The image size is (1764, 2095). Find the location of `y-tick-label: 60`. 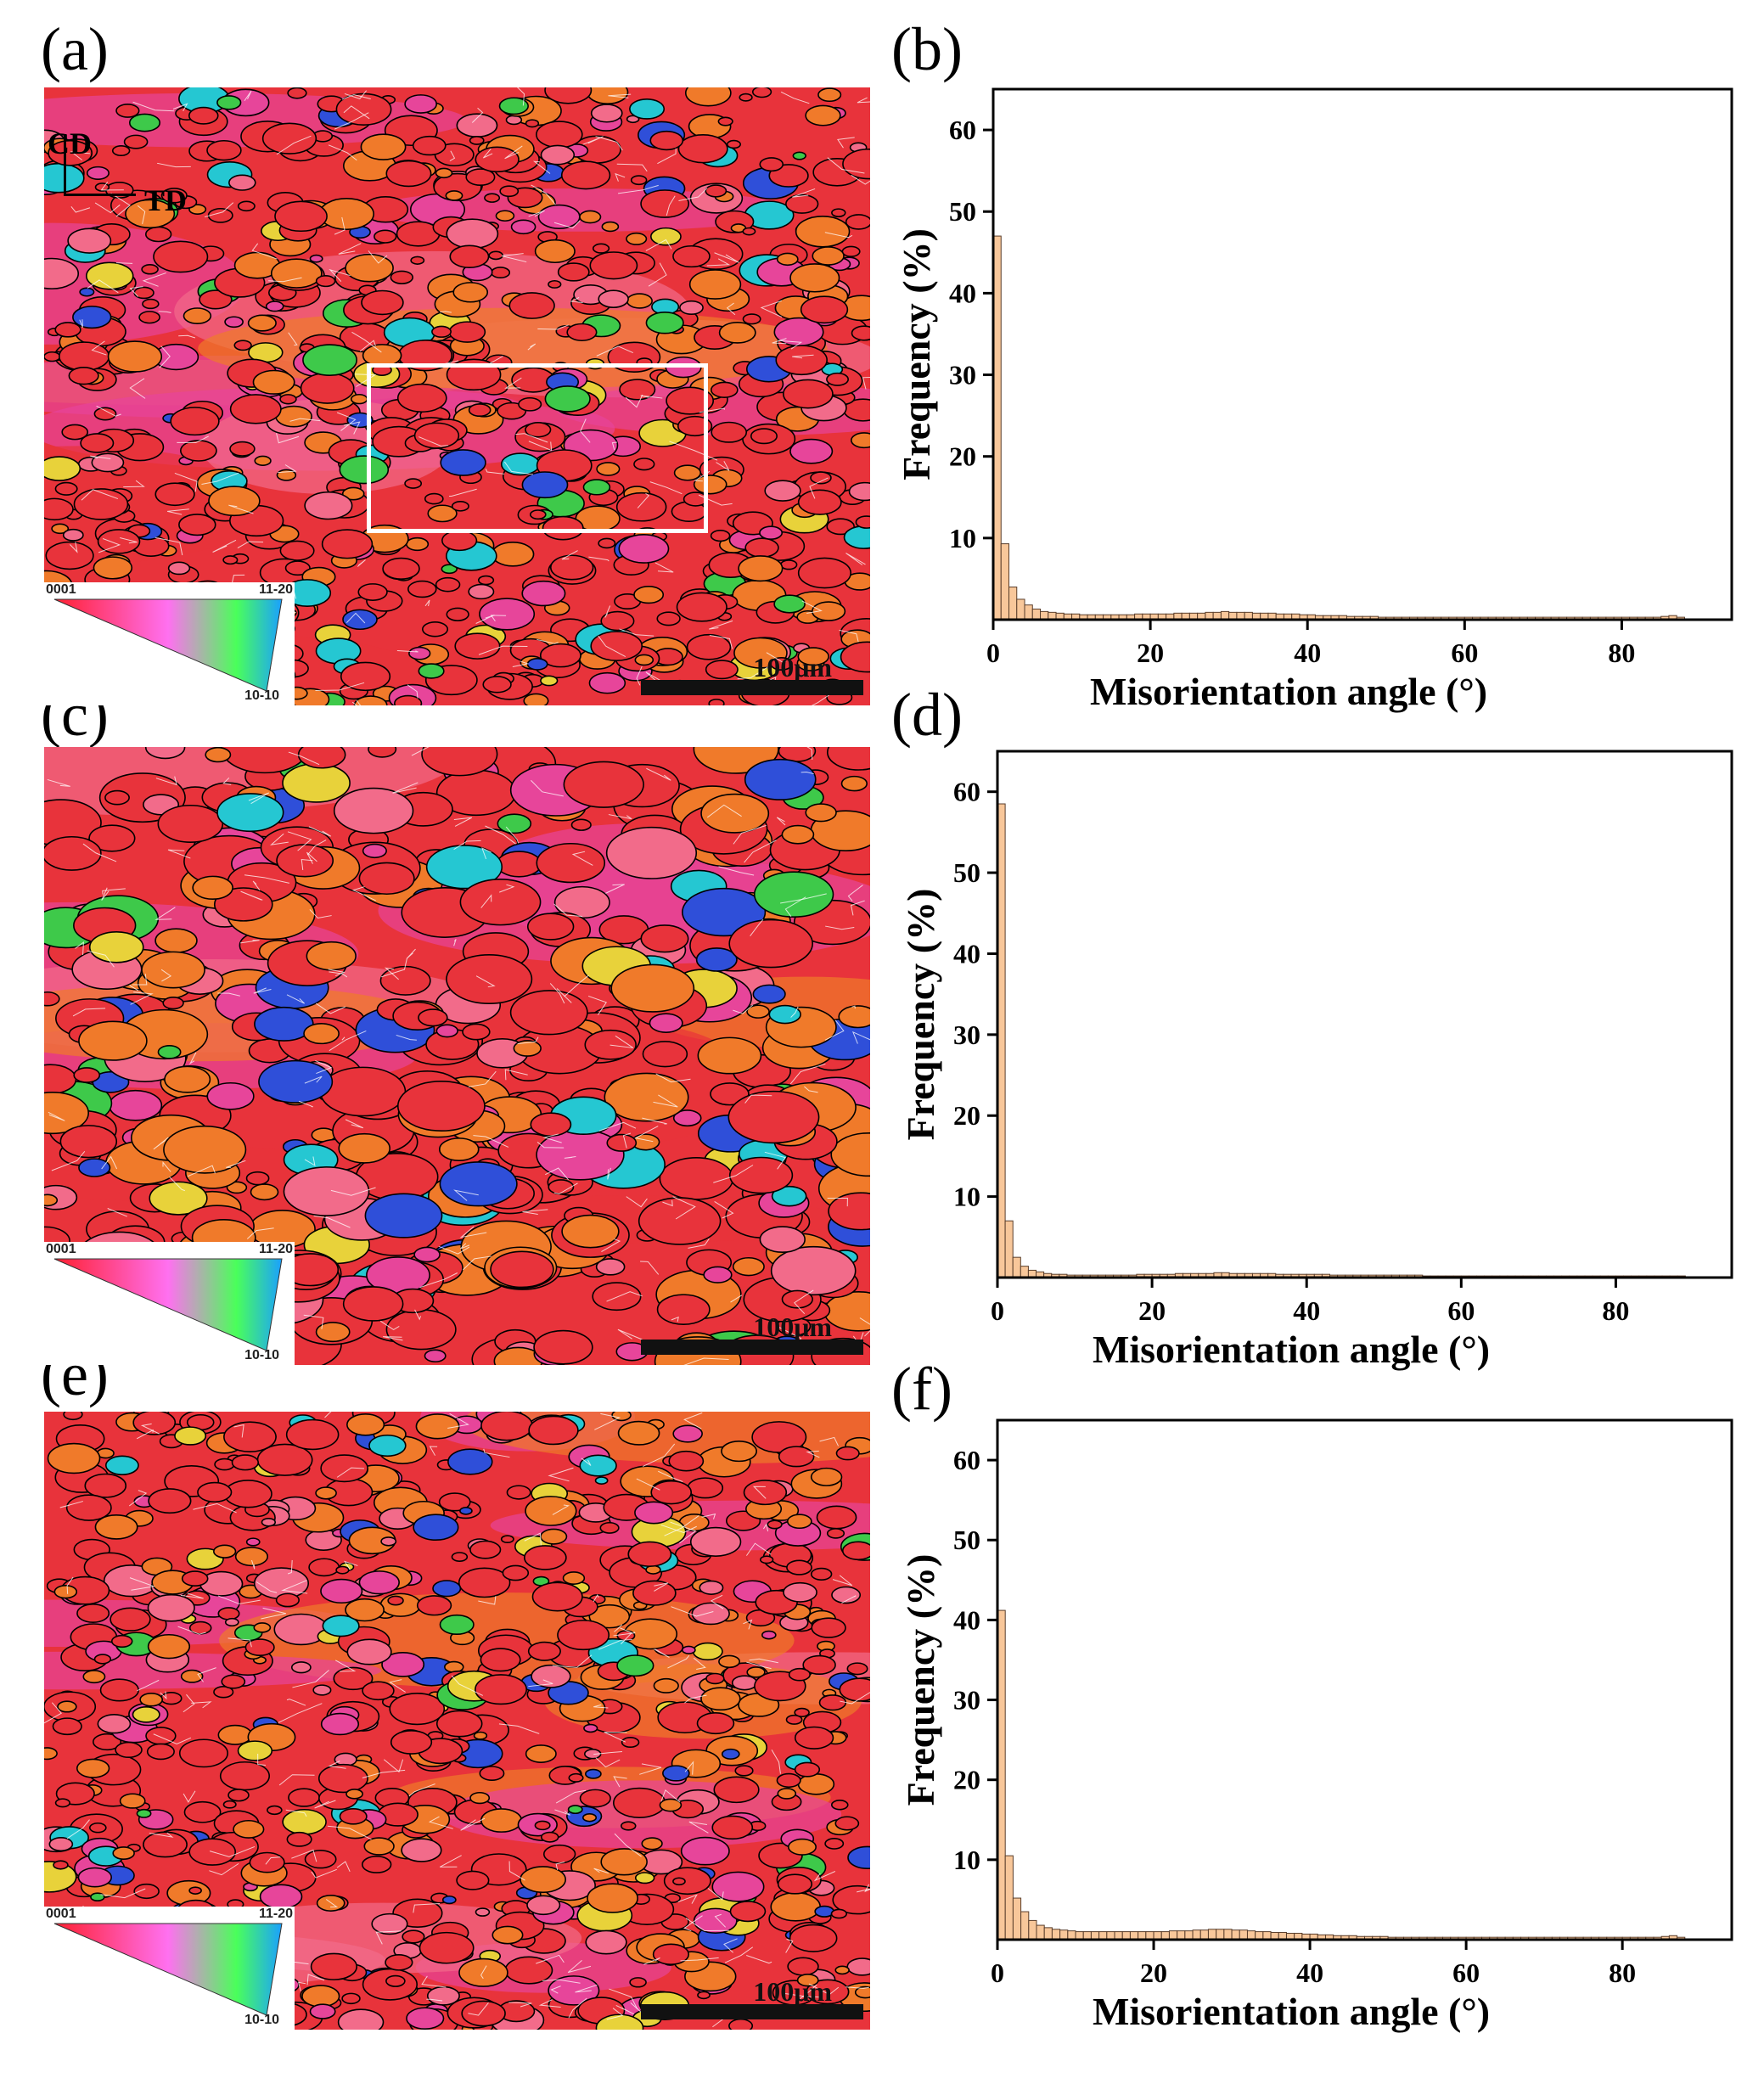

y-tick-label: 60 is located at coordinates (962, 130).